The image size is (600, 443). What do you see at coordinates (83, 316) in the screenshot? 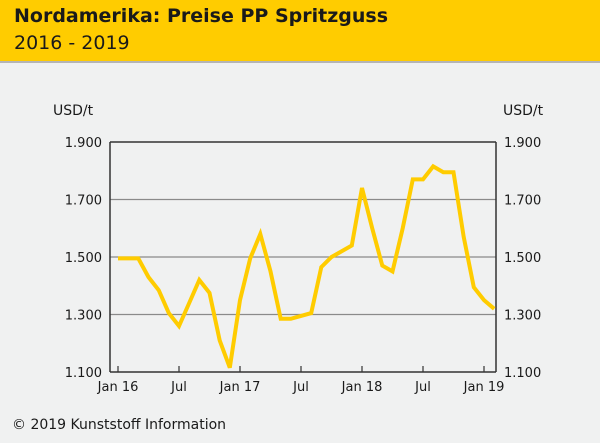
I see `y-tick-label-left: 1.300` at bounding box center [83, 316].